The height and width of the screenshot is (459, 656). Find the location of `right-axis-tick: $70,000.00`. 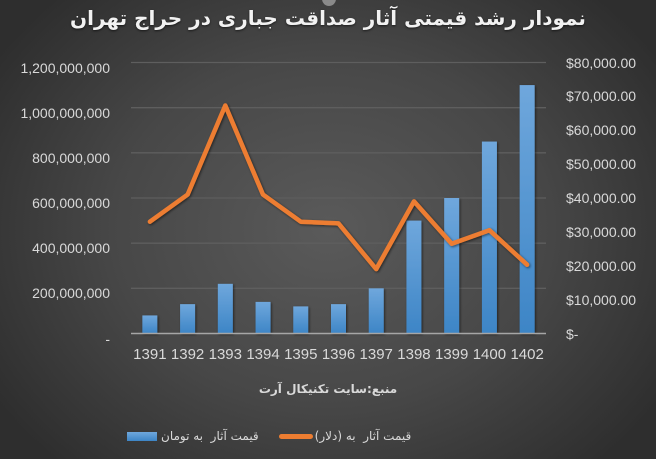

right-axis-tick: $70,000.00 is located at coordinates (601, 96).